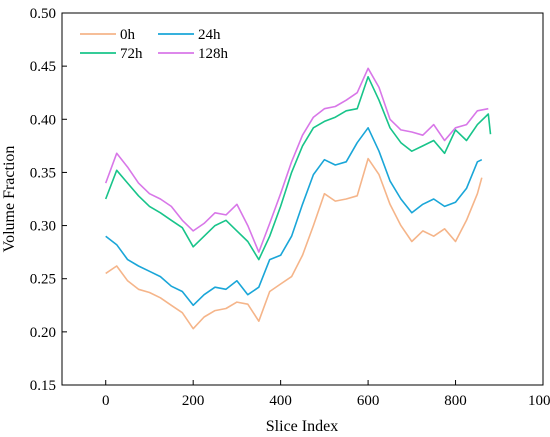 The width and height of the screenshot is (550, 437). What do you see at coordinates (302, 426) in the screenshot?
I see `x-axis-title: Slice Index` at bounding box center [302, 426].